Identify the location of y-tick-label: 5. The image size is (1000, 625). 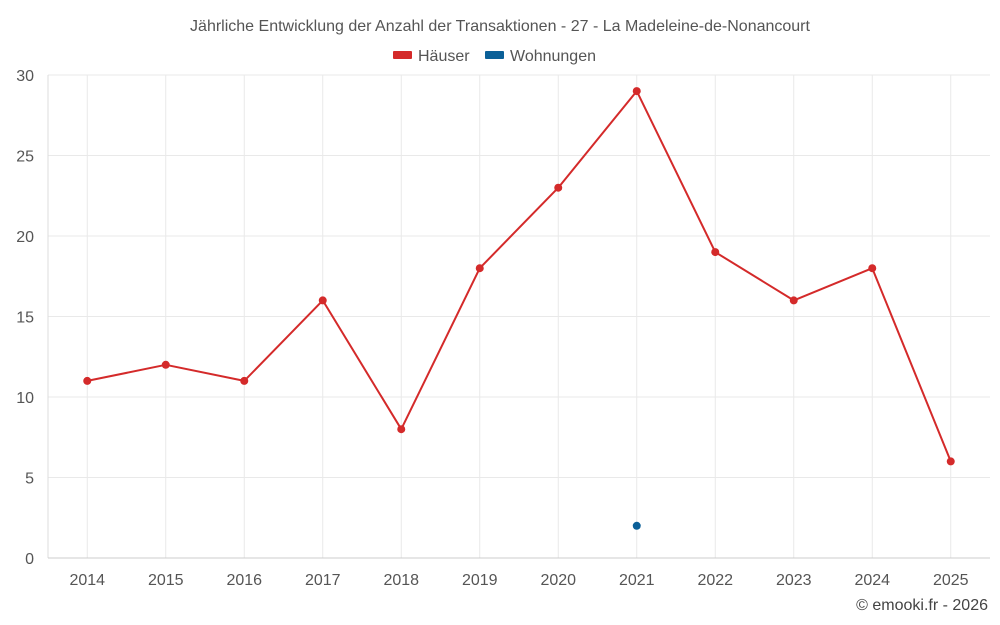
(29, 479).